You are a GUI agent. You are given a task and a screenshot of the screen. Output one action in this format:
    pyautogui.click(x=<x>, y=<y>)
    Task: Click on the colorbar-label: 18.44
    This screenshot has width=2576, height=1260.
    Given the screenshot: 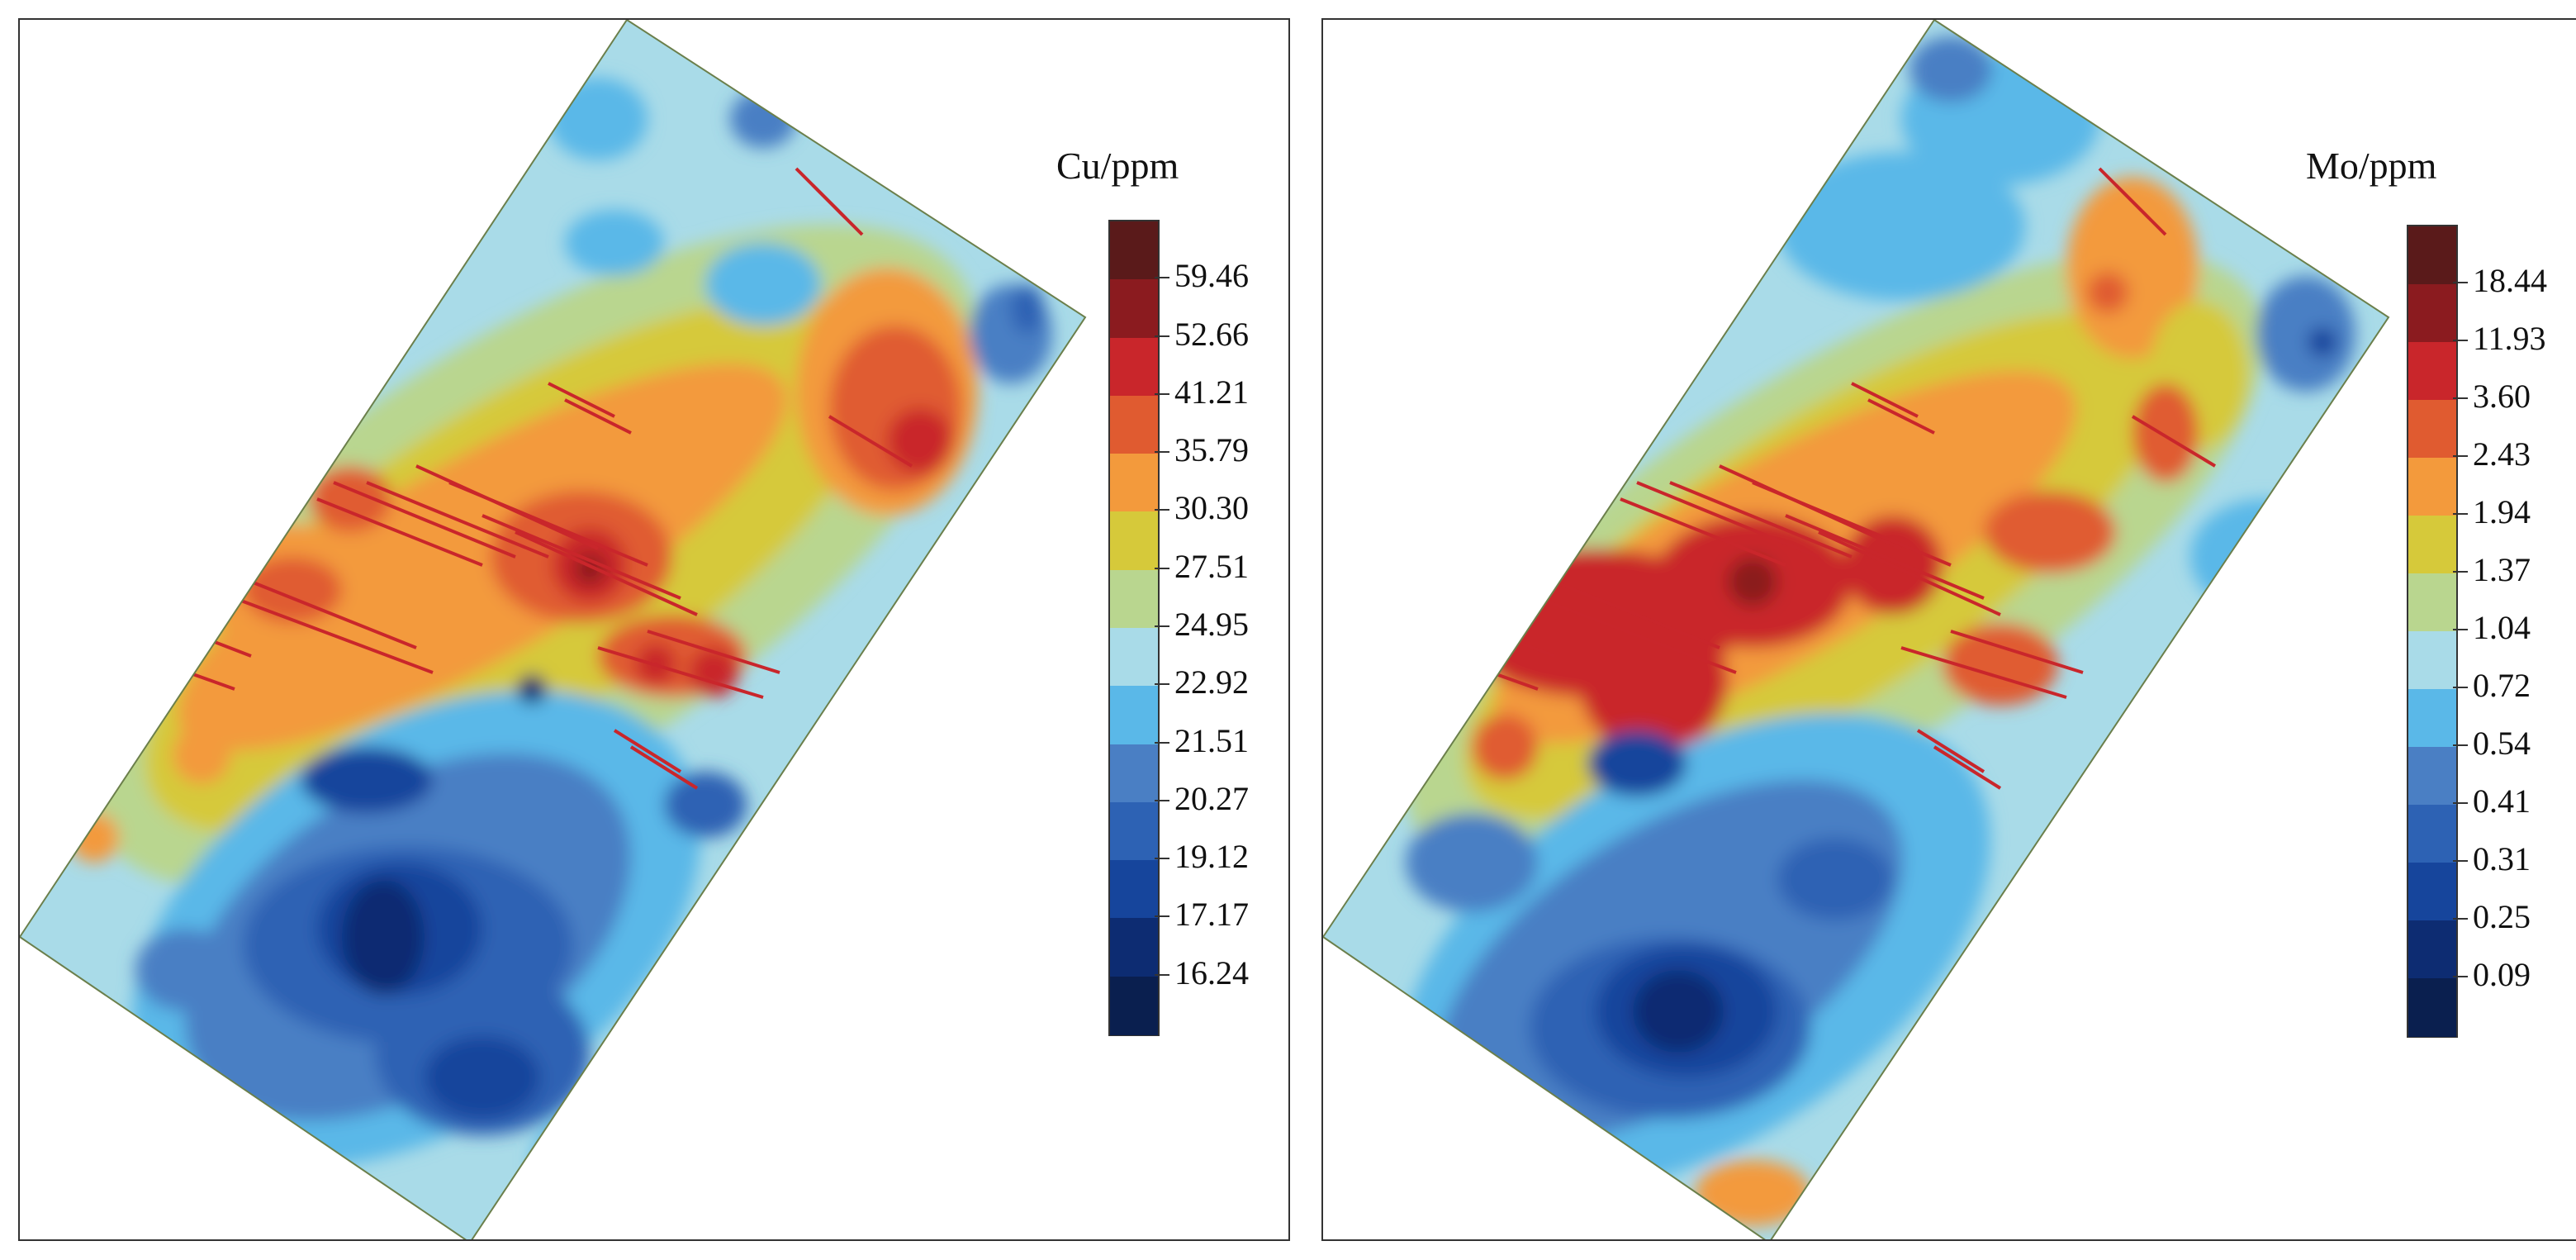 What is the action you would take?
    pyautogui.click(x=2510, y=280)
    